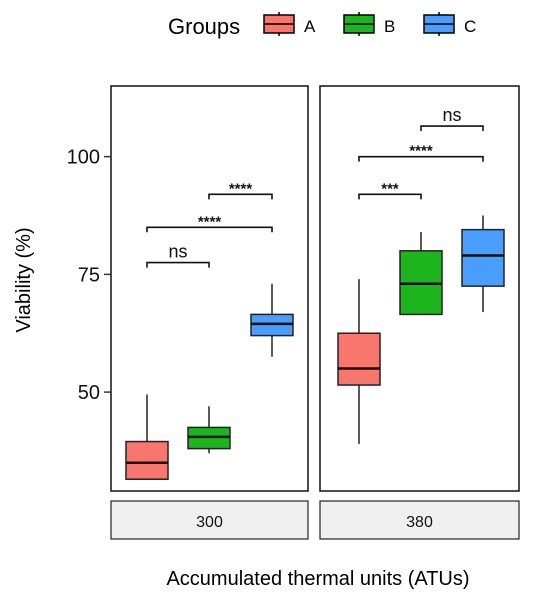 The height and width of the screenshot is (601, 550). What do you see at coordinates (310, 26) in the screenshot?
I see `legend-label: A` at bounding box center [310, 26].